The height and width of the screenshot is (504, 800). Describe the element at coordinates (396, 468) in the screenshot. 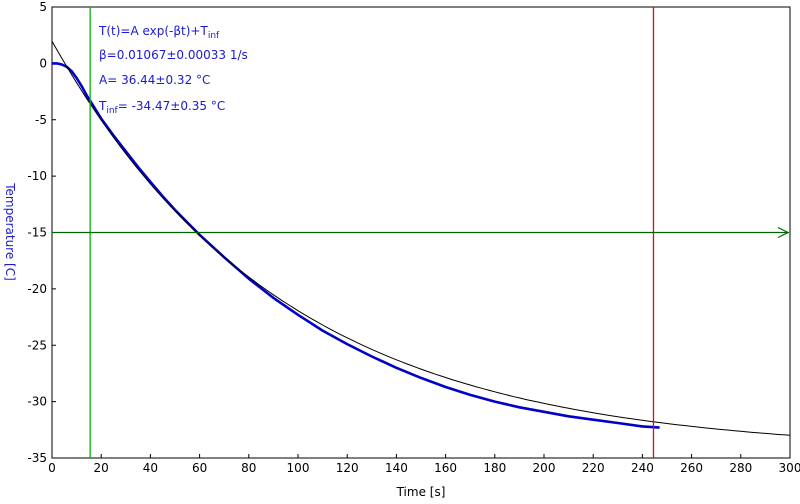

I see `x-tick-label: 140` at that location.